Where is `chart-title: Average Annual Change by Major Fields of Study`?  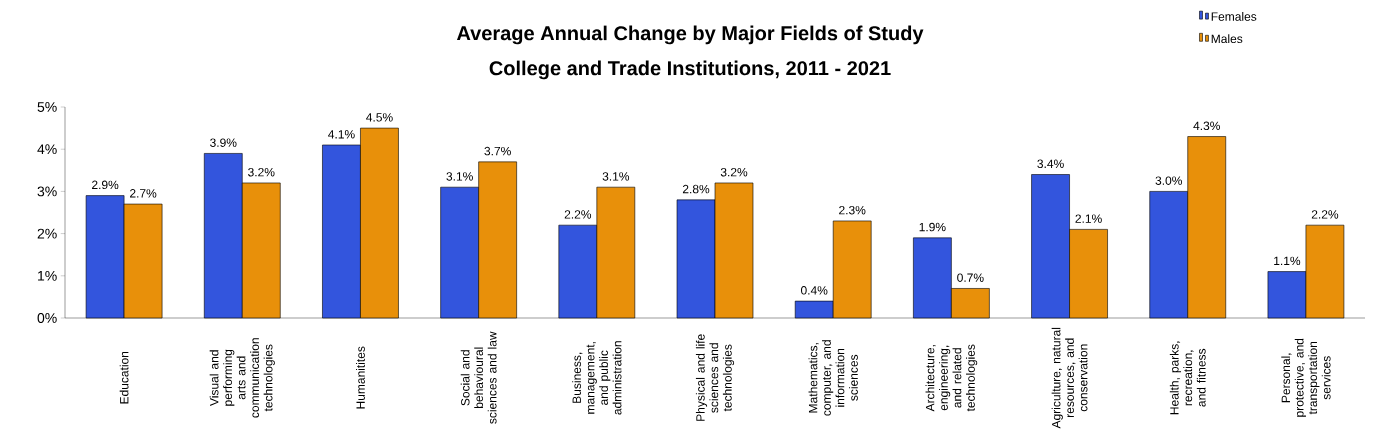 chart-title: Average Annual Change by Major Fields of Study is located at coordinates (690, 35).